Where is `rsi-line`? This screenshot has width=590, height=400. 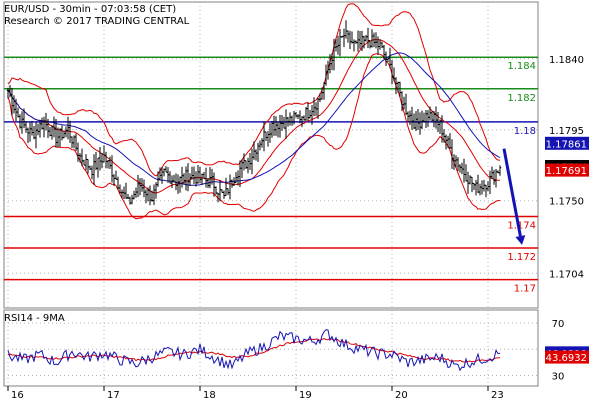
rsi-line is located at coordinates (254, 350).